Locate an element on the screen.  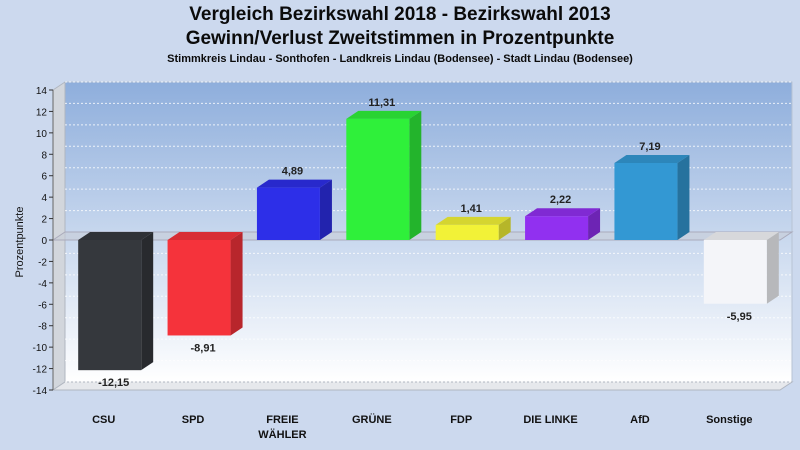
y-tick-label: 14 is located at coordinates (42, 91).